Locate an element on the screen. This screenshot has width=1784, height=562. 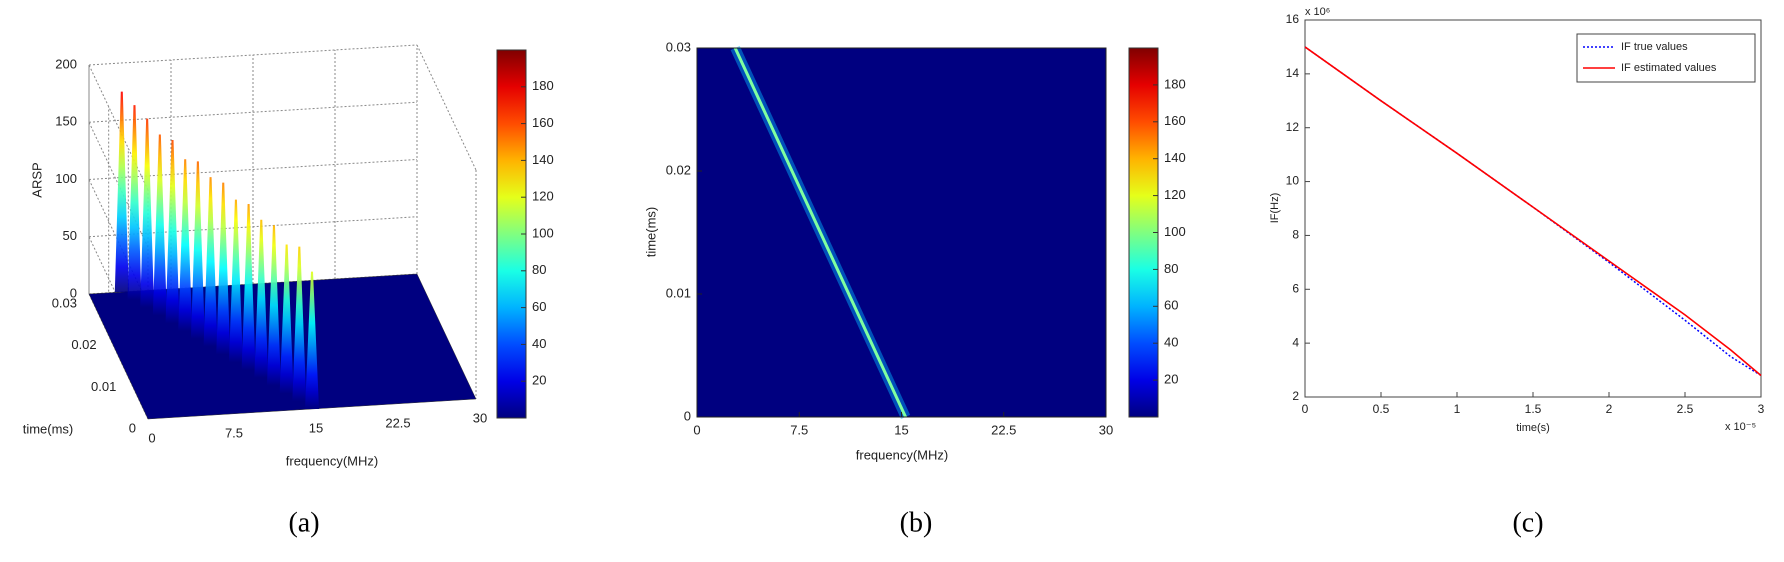
y-tick-label: 8 is located at coordinates (1295, 235).